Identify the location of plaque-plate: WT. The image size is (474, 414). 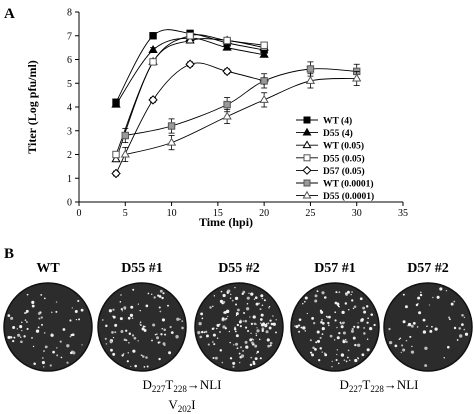
(48, 316).